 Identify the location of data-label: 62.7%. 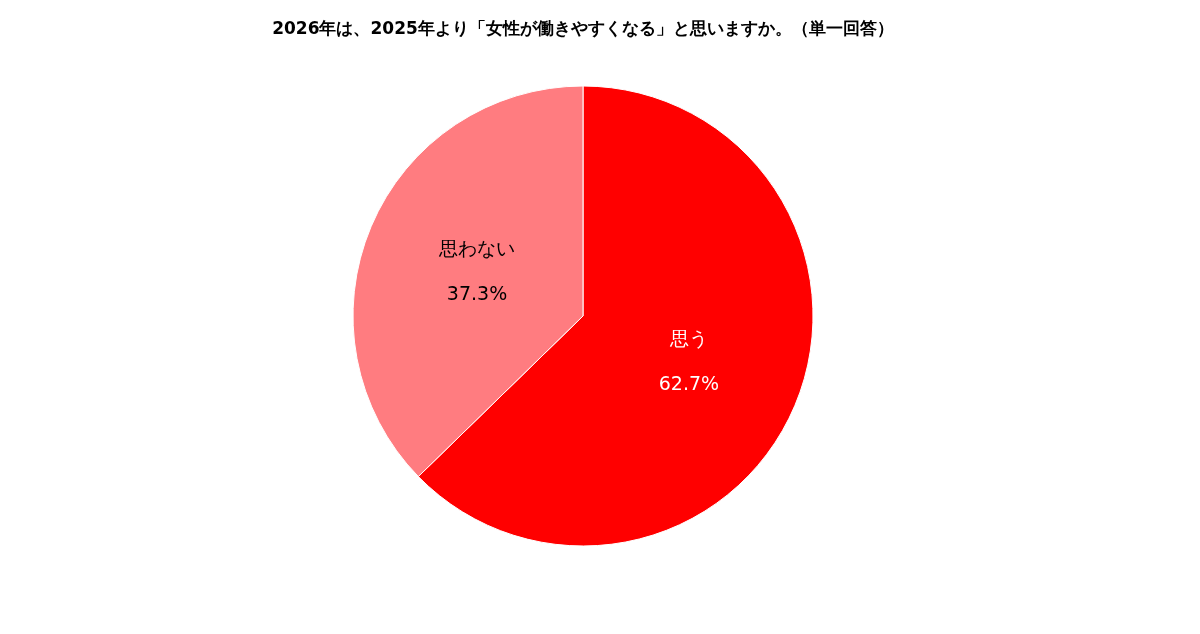
(689, 382).